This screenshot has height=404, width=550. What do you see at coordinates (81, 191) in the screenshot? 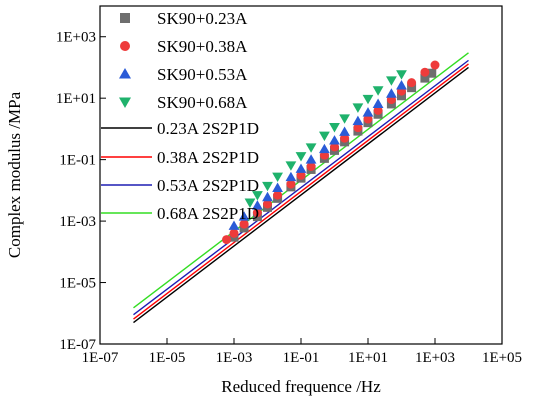
I see `y-axis-ticks: 1E-07 1E-05 1E-03 1E-01 1E+01 1E+03` at bounding box center [81, 191].